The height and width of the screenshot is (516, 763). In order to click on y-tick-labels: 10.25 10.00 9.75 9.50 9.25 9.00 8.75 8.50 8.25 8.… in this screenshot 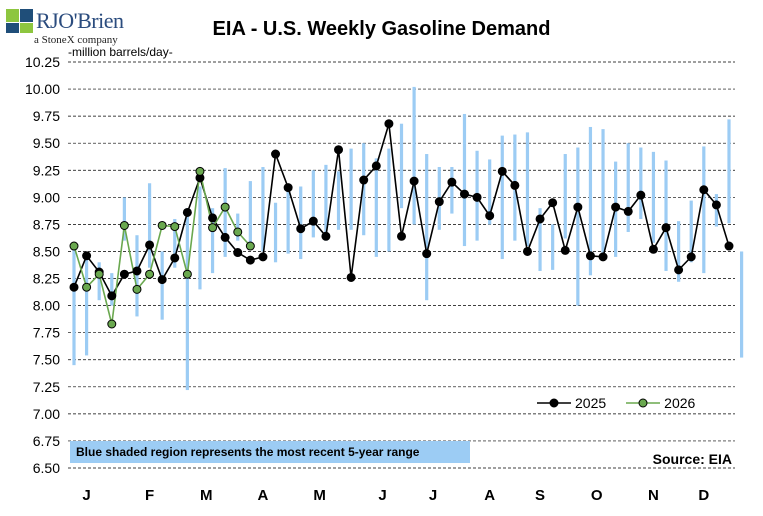, I will do `click(42, 265)`.